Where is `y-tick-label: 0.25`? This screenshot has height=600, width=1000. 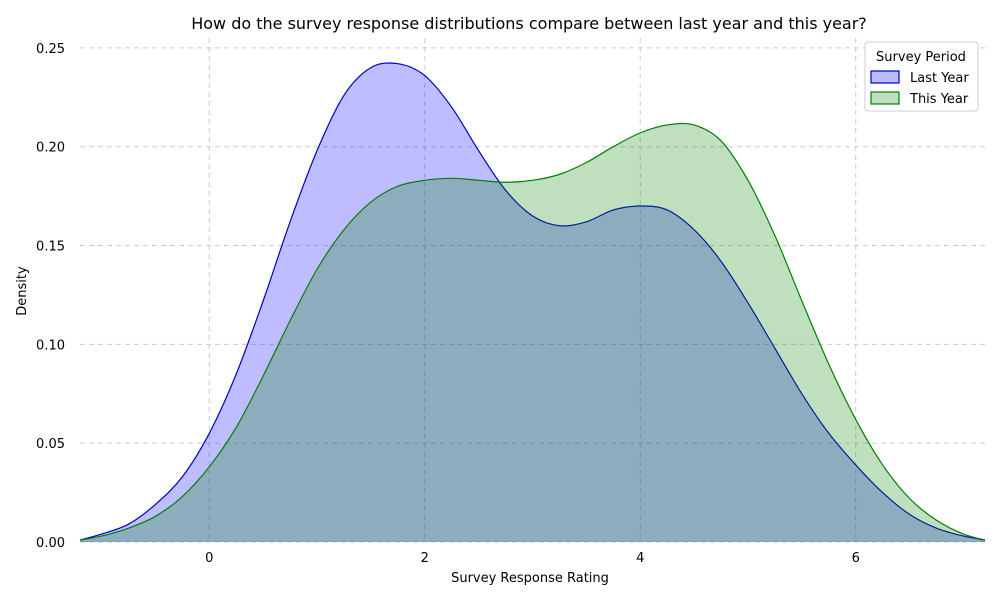
y-tick-label: 0.25 is located at coordinates (50, 49).